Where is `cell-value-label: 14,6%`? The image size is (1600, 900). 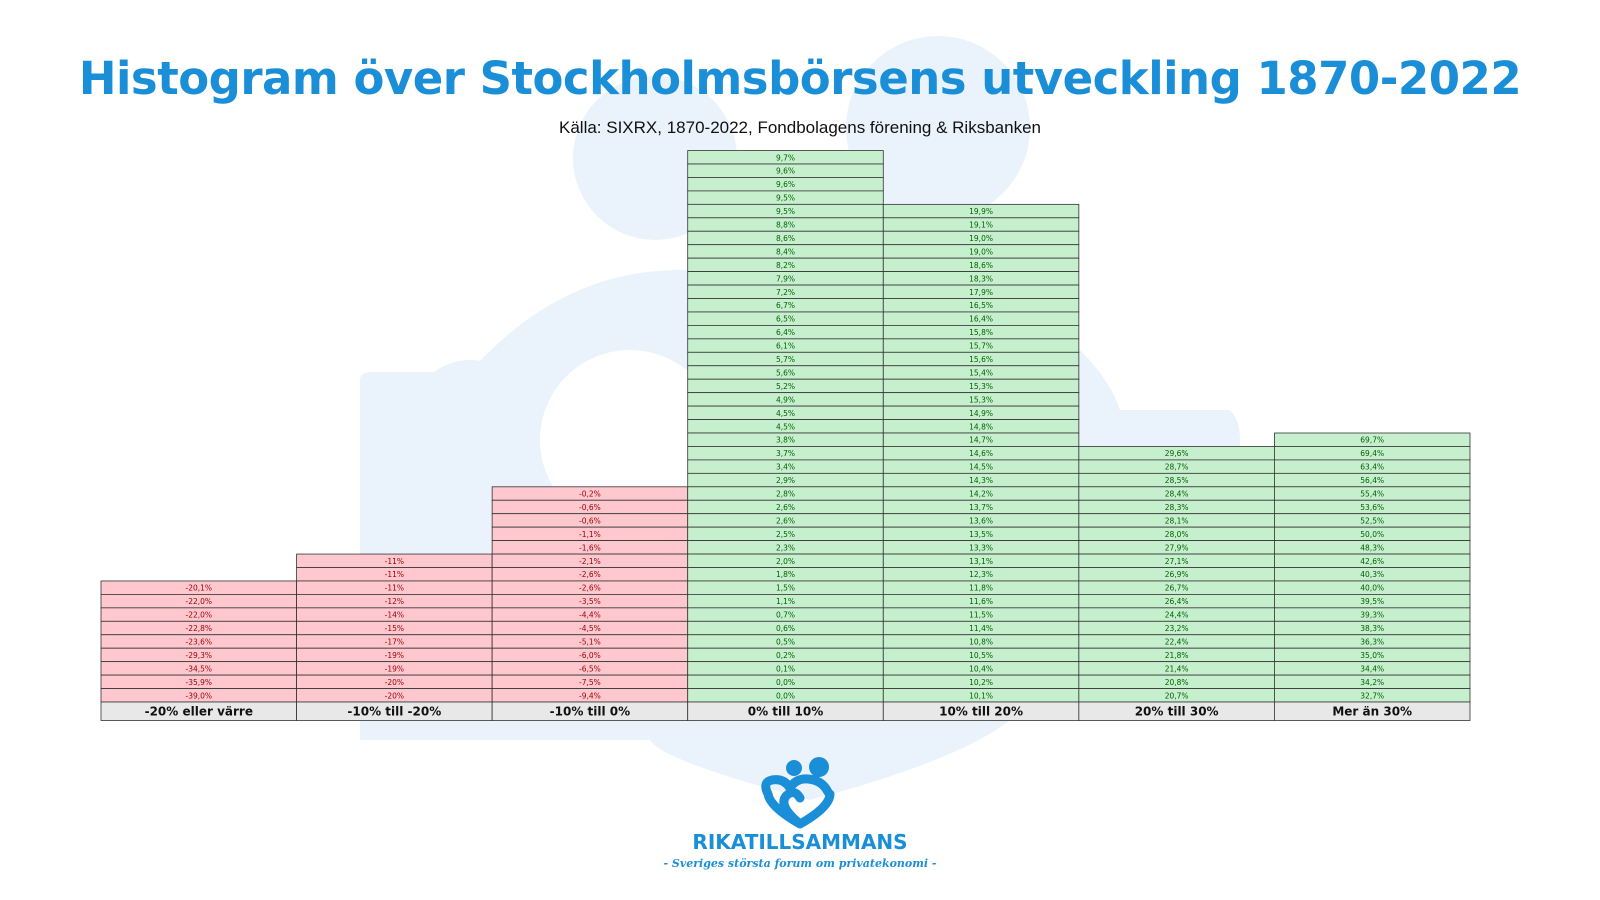
cell-value-label: 14,6% is located at coordinates (981, 453).